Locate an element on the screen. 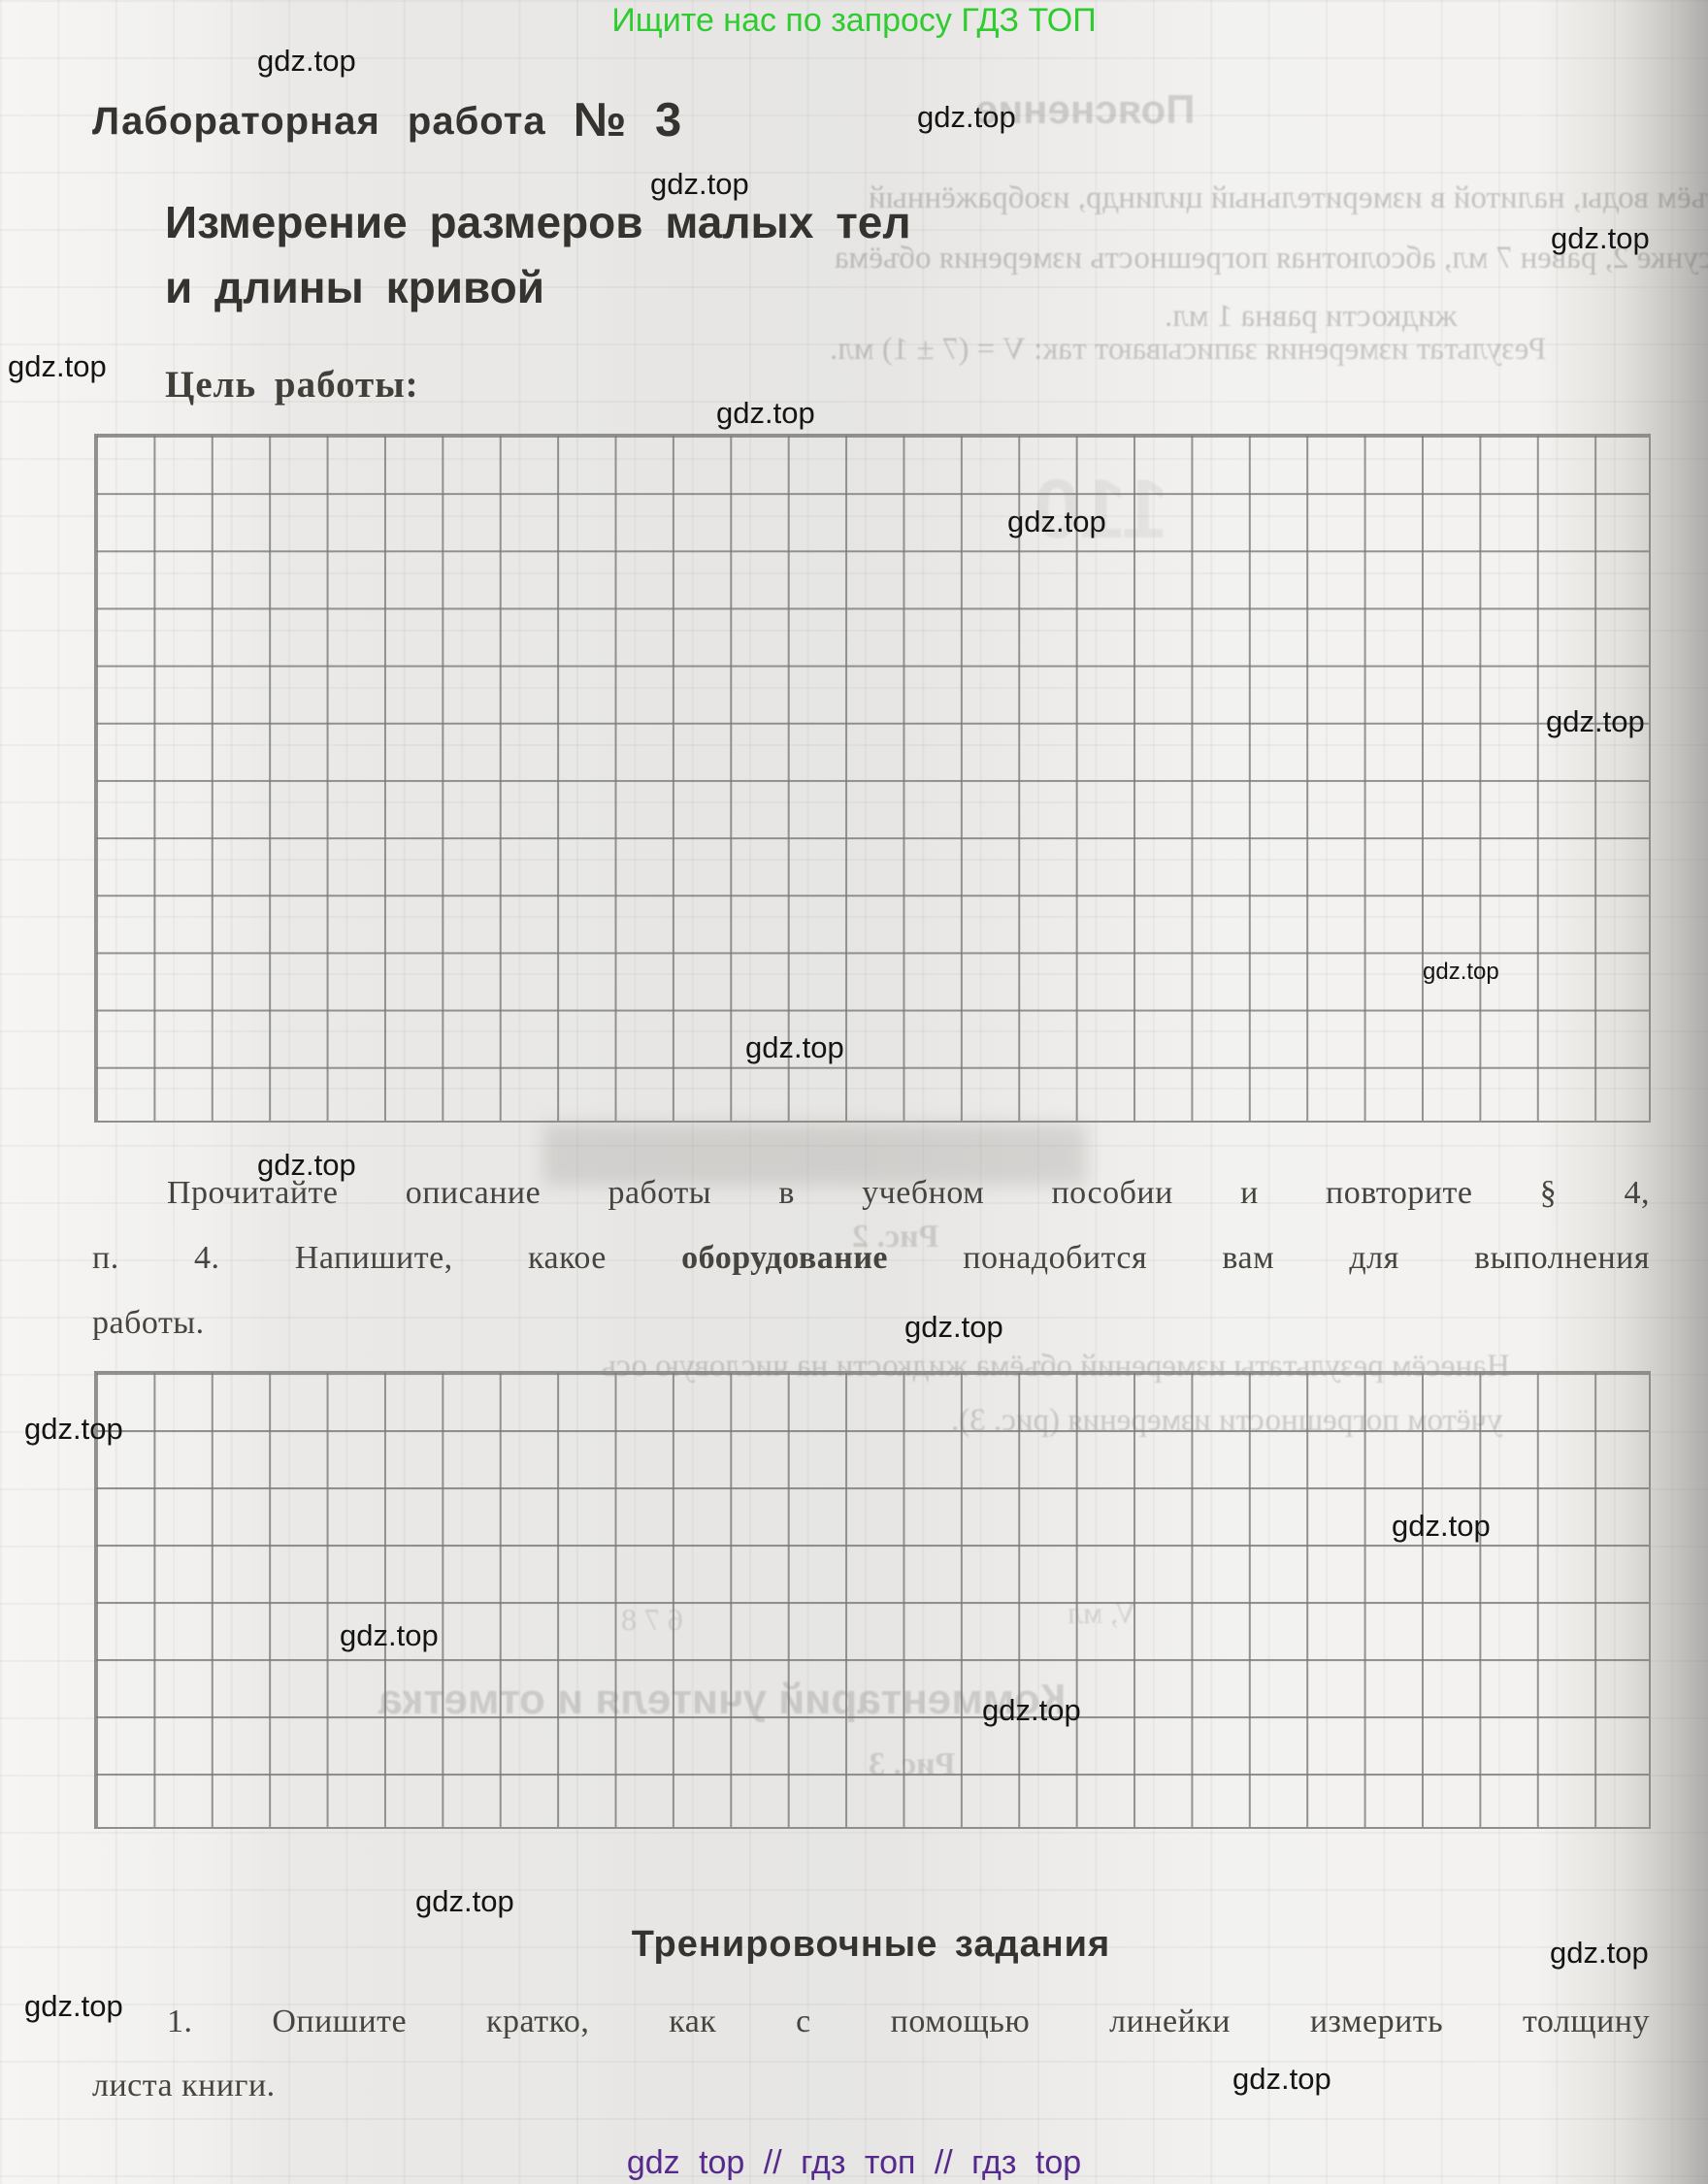 This screenshot has height=2184, width=1708. lab-work-title: Лабораторная работа № 3 is located at coordinates (387, 119).